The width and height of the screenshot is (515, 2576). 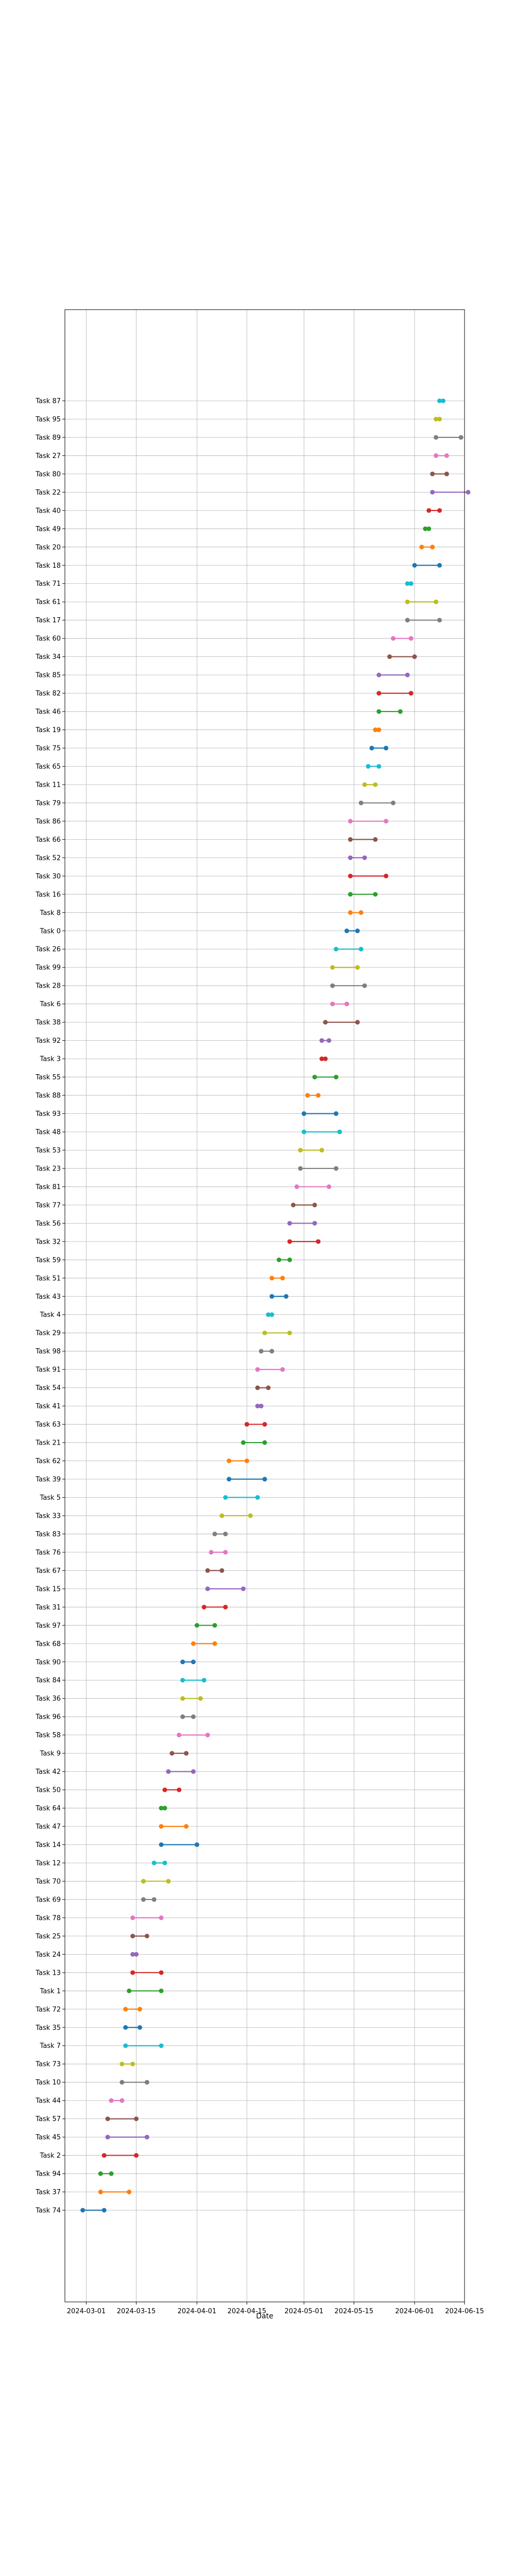 What do you see at coordinates (48, 1662) in the screenshot?
I see `task-label: Task 90` at bounding box center [48, 1662].